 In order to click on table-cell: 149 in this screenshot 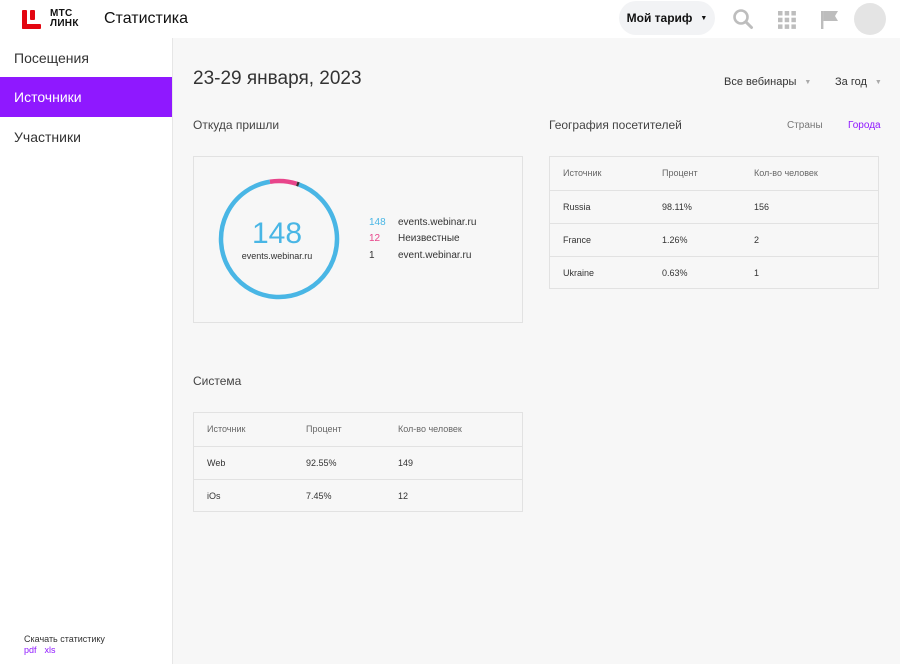, I will do `click(453, 463)`.